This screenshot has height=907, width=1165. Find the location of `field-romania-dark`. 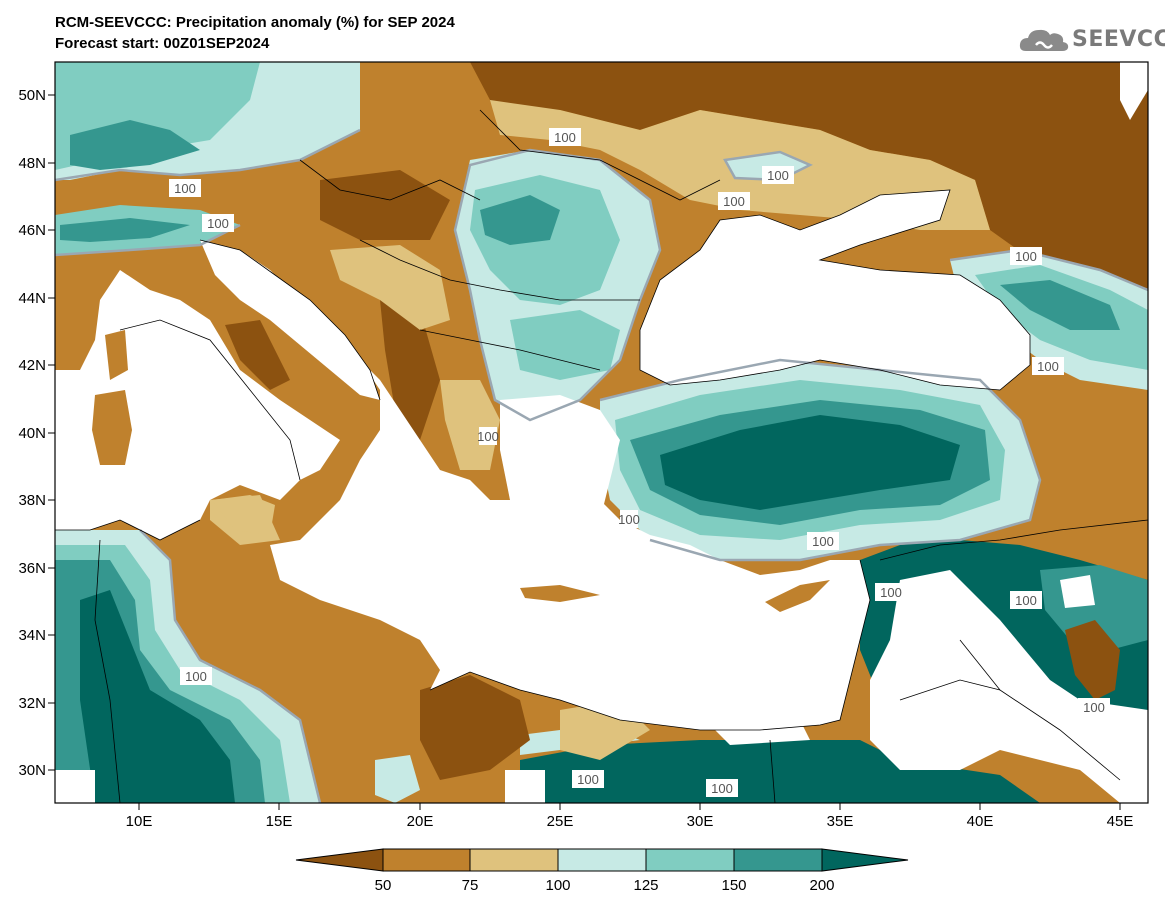

field-romania-dark is located at coordinates (520, 220).